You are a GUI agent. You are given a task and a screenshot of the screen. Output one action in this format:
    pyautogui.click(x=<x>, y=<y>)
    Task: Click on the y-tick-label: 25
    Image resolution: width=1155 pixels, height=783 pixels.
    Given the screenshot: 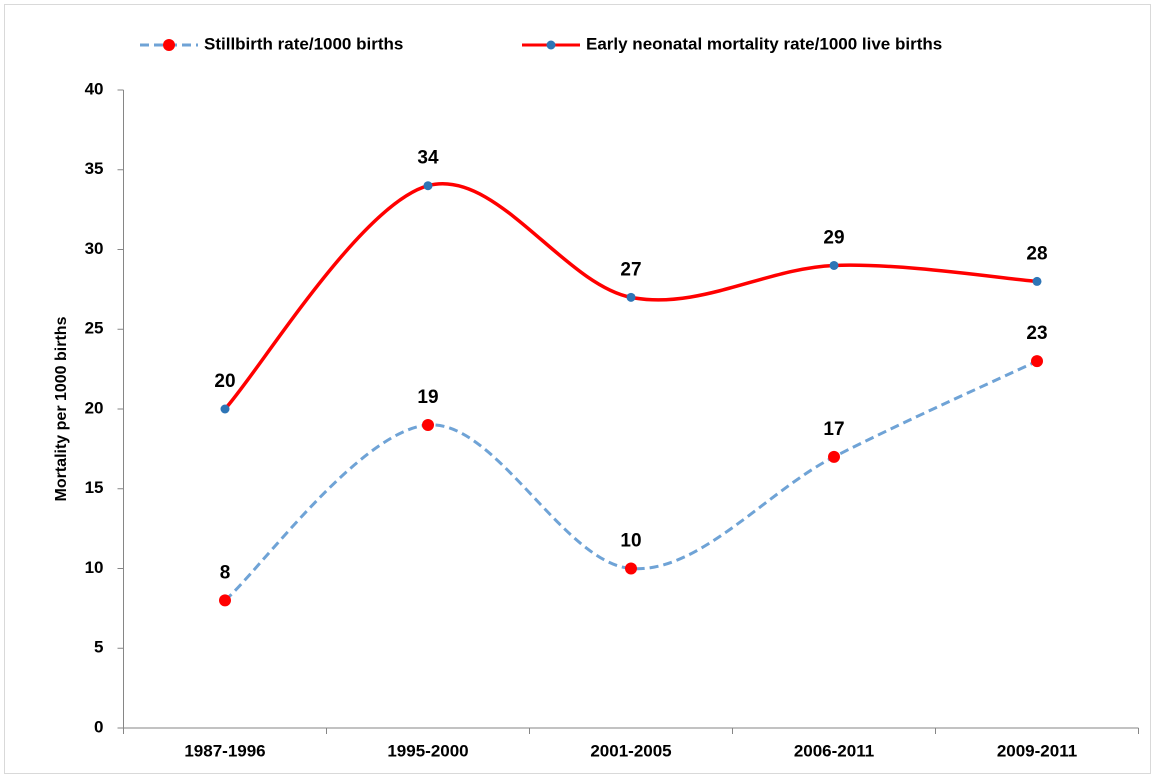 What is the action you would take?
    pyautogui.click(x=94, y=328)
    